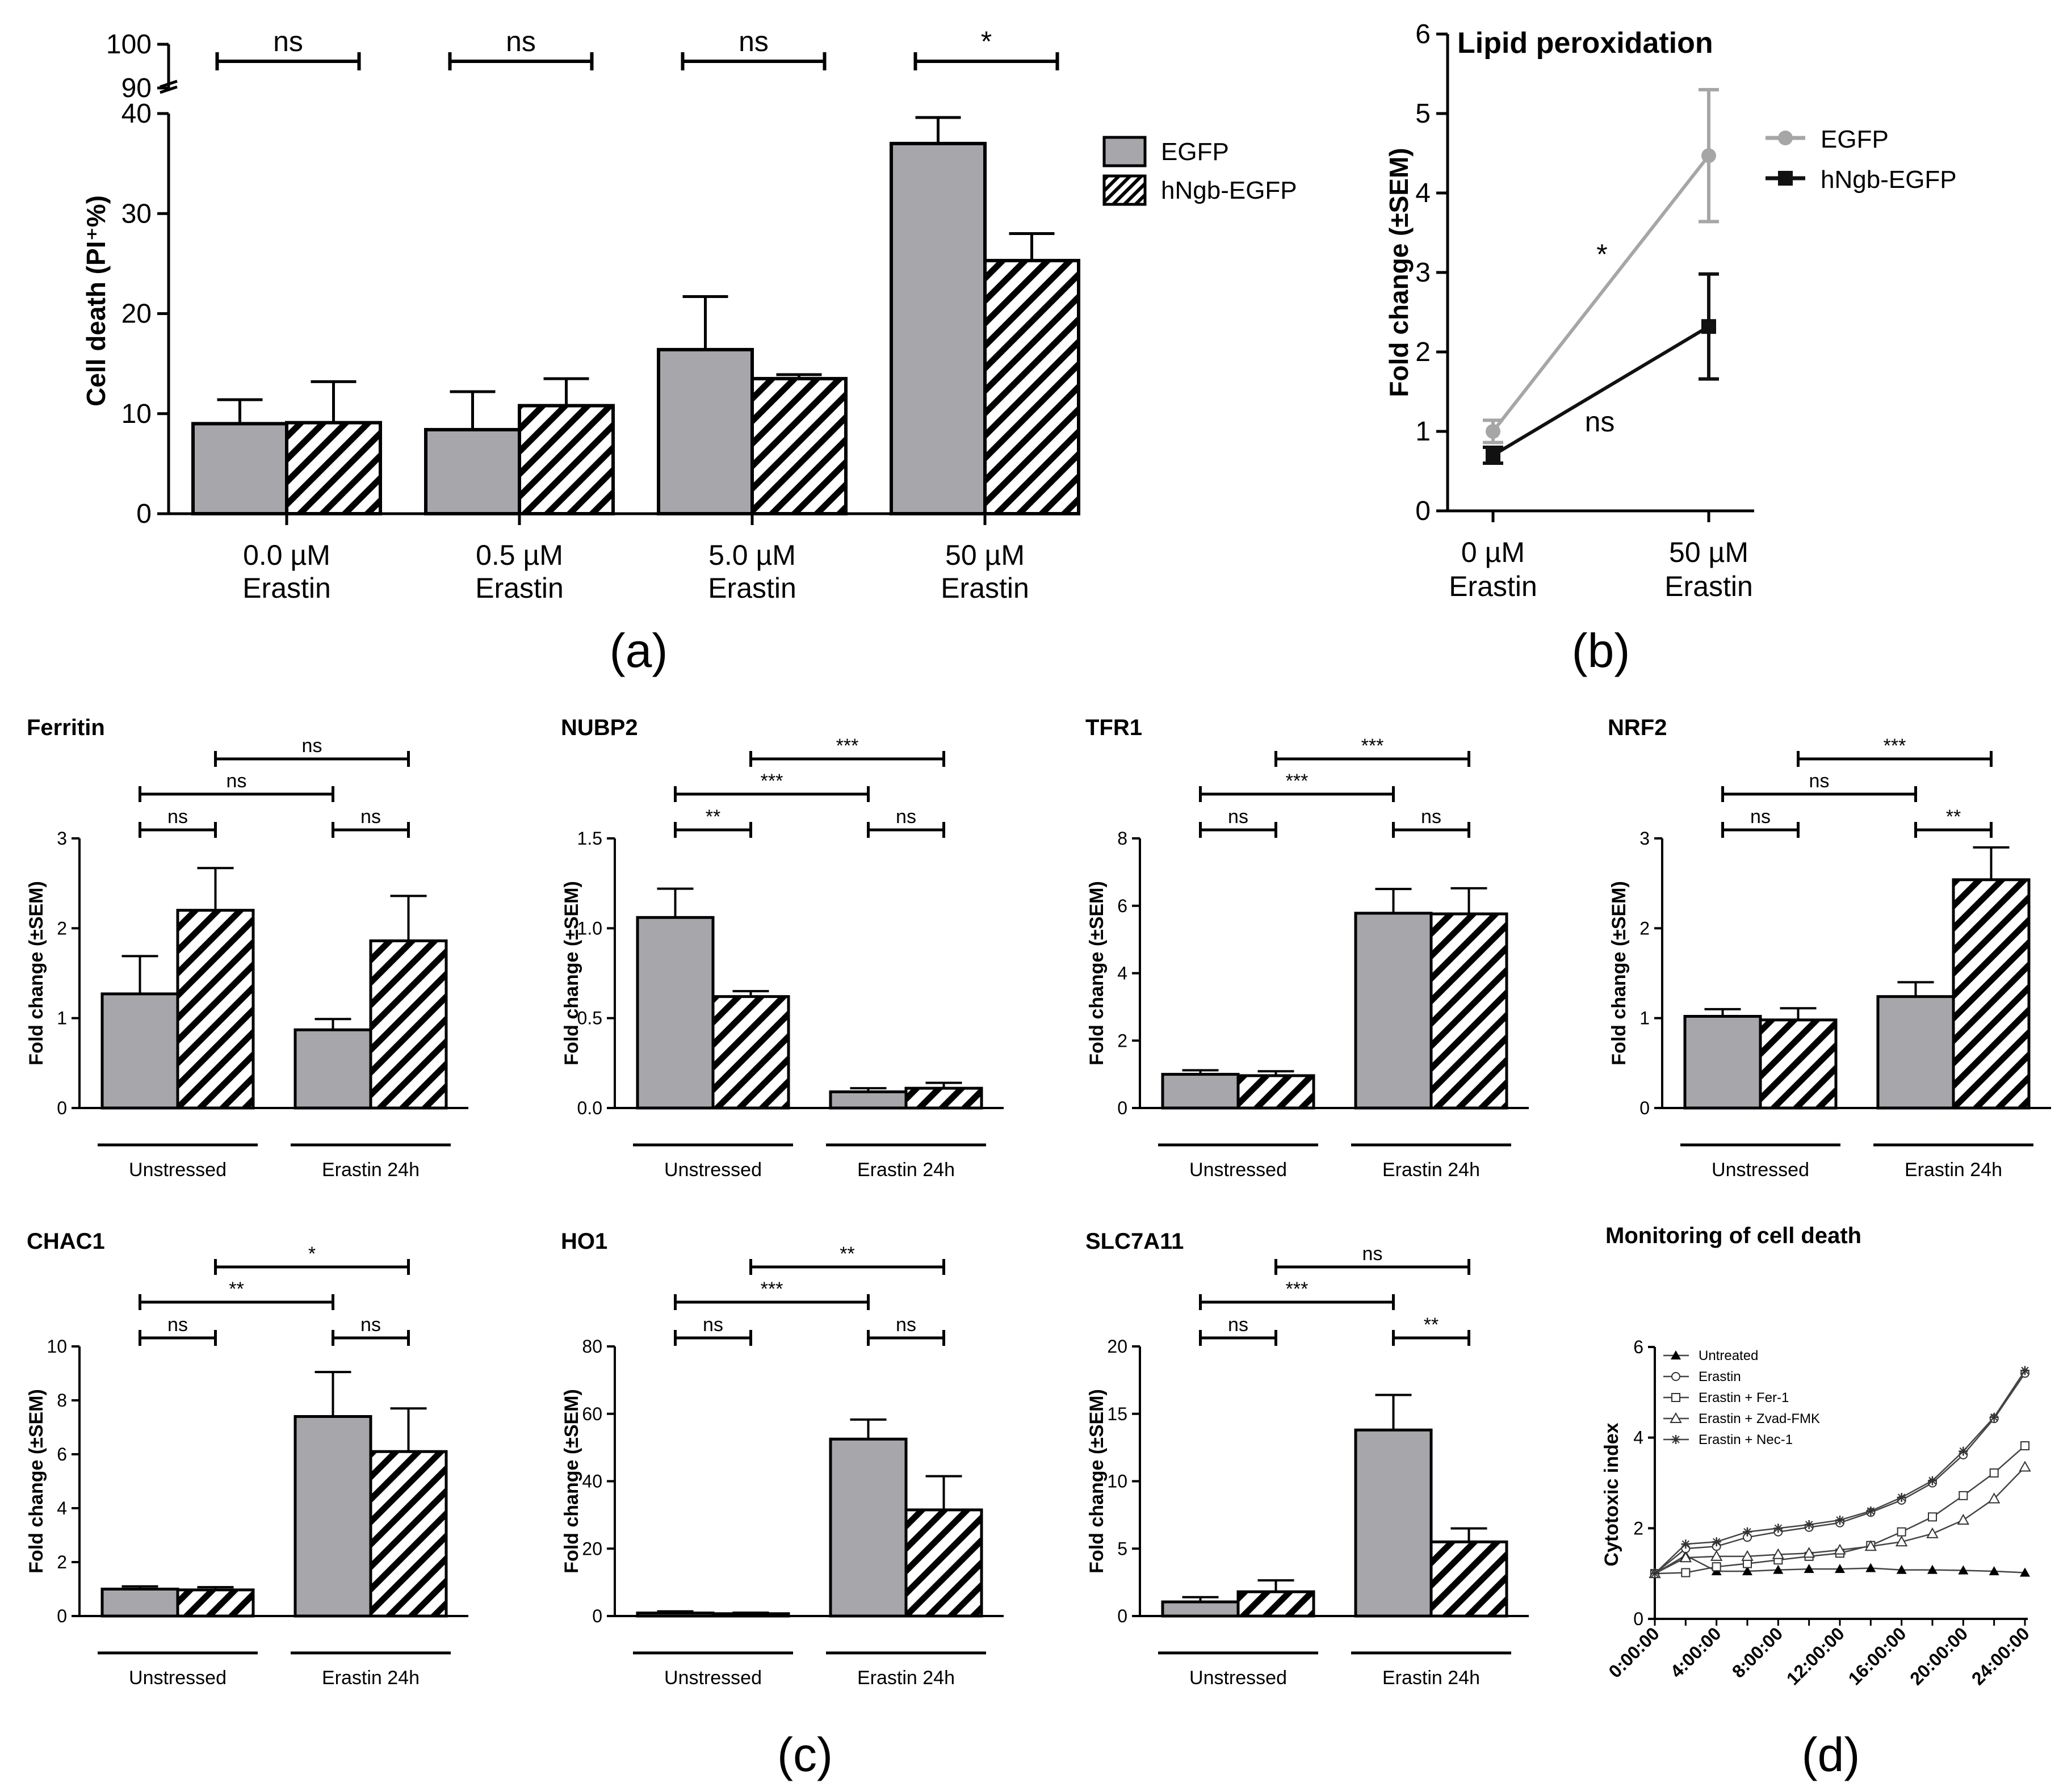 The height and width of the screenshot is (1792, 2059). What do you see at coordinates (584, 1241) in the screenshot?
I see `chart-title-ho1: HO1` at bounding box center [584, 1241].